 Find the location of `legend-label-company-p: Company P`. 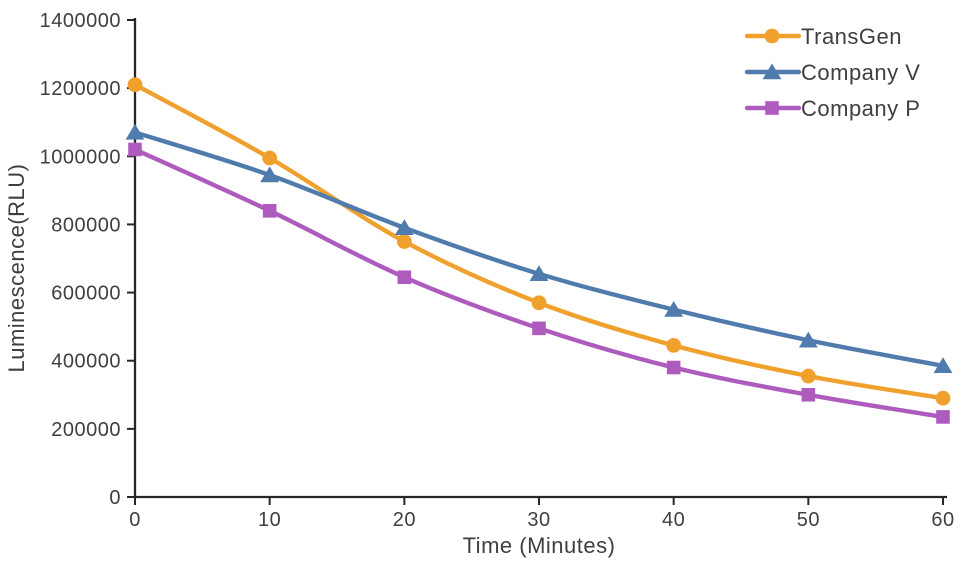

legend-label-company-p: Company P is located at coordinates (860, 108).